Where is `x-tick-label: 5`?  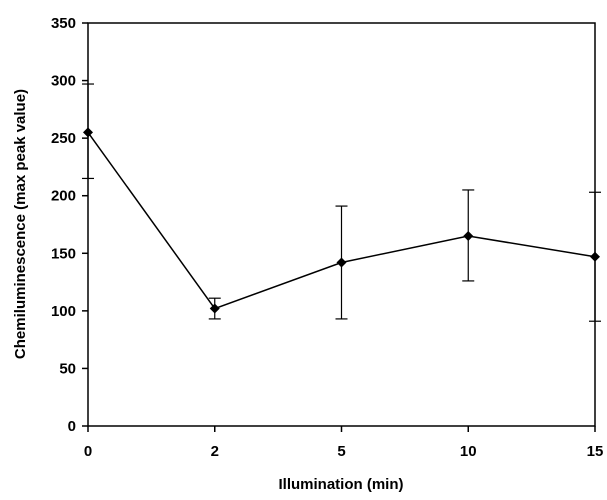 x-tick-label: 5 is located at coordinates (341, 451).